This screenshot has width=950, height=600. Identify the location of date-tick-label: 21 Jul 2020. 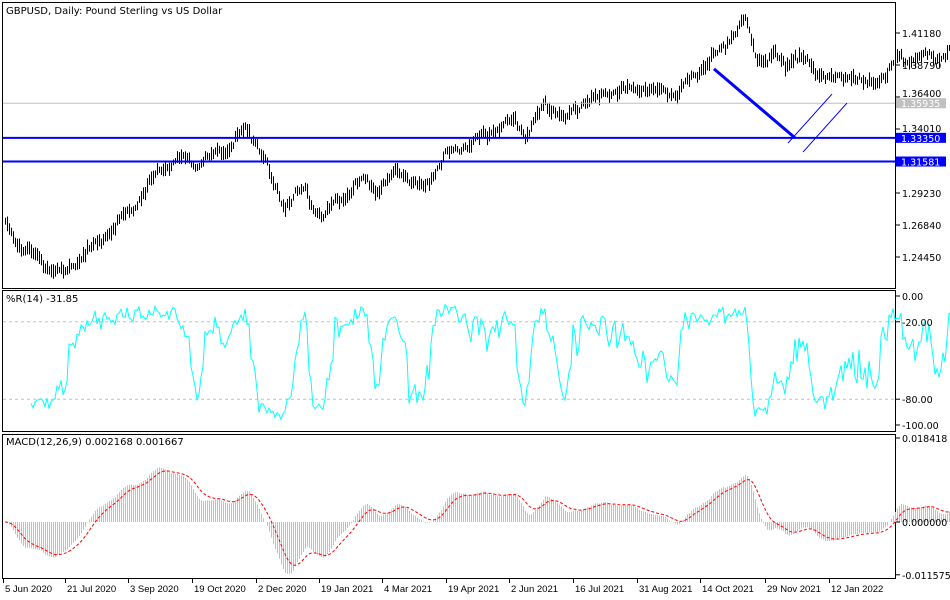
(91, 589).